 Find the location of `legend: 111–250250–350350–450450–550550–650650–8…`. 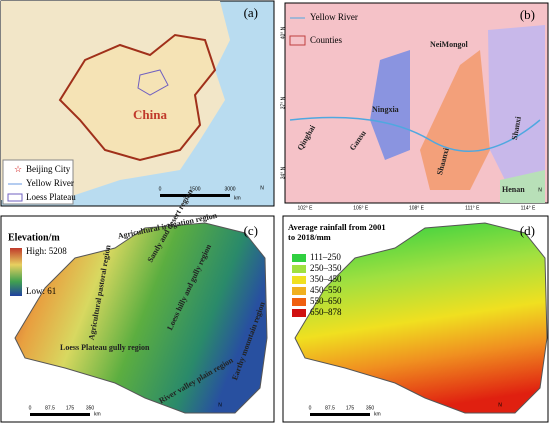

legend: 111–250250–350350–450450–550550–650650–8… is located at coordinates (317, 284).